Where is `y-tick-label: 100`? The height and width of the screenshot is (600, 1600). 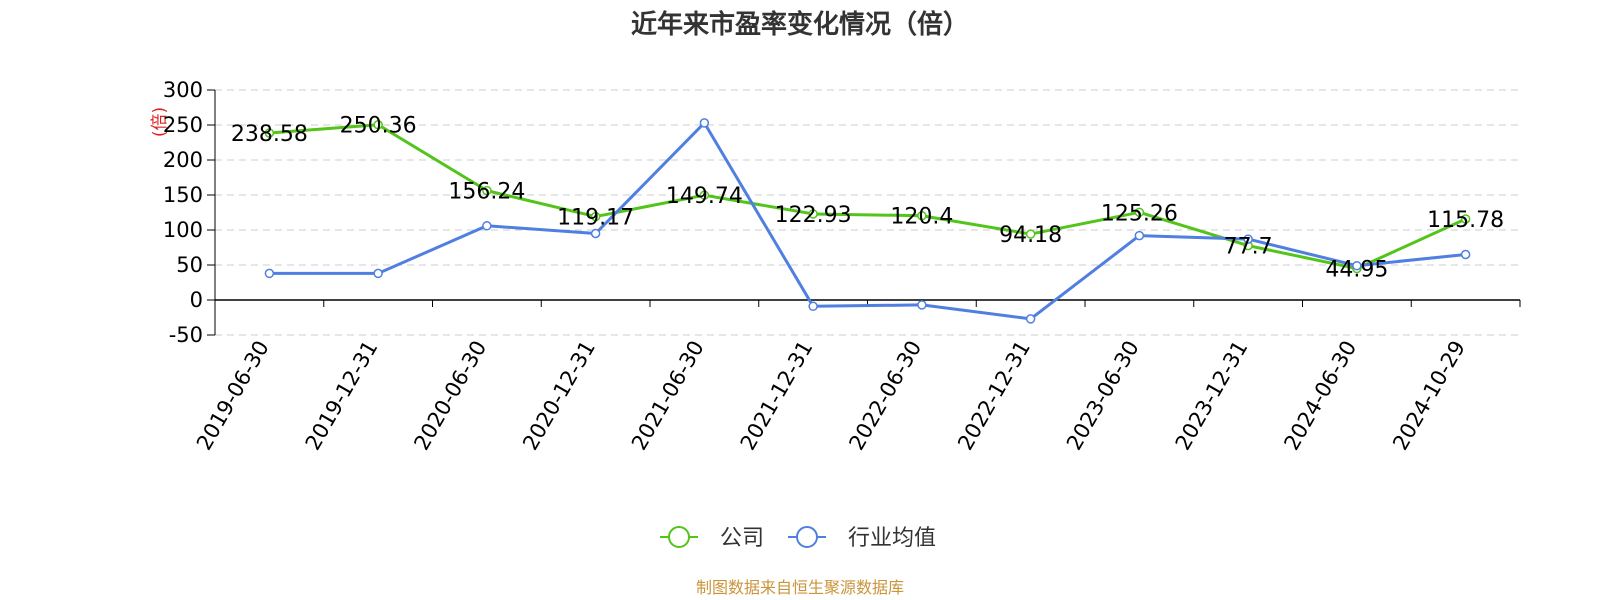 y-tick-label: 100 is located at coordinates (183, 230).